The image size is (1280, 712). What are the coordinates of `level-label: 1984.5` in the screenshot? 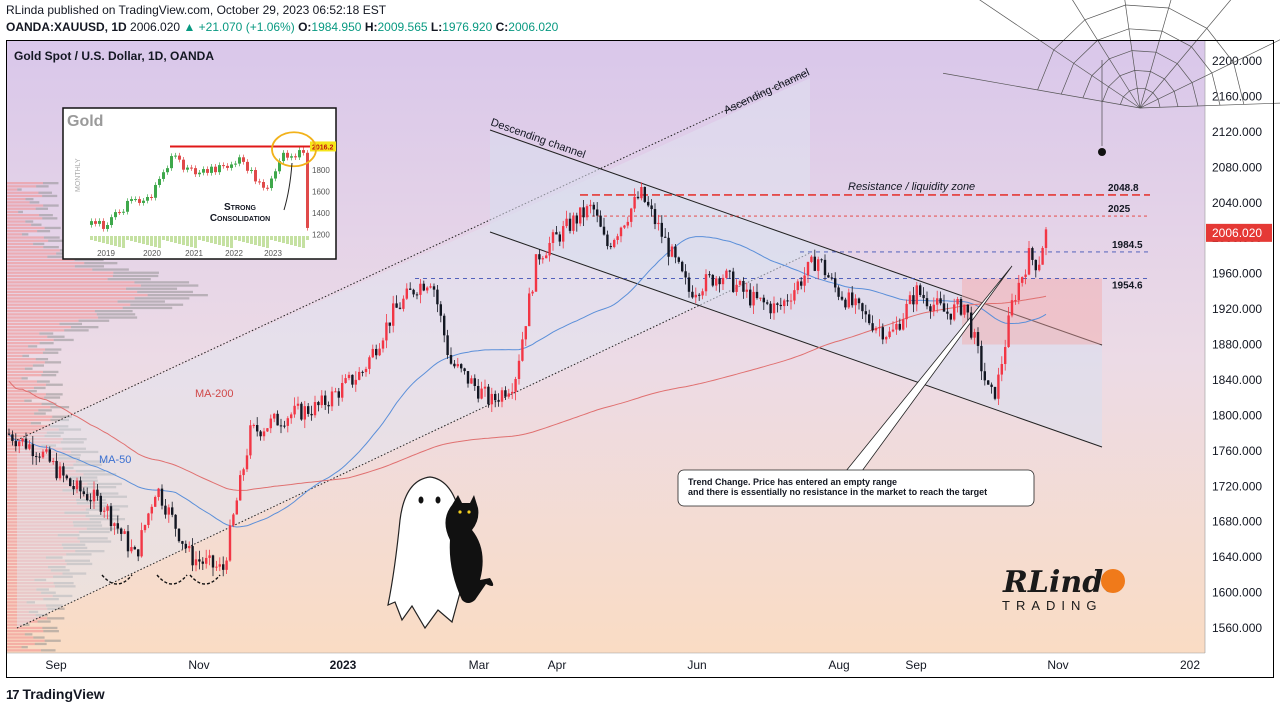 It's located at (1127, 245).